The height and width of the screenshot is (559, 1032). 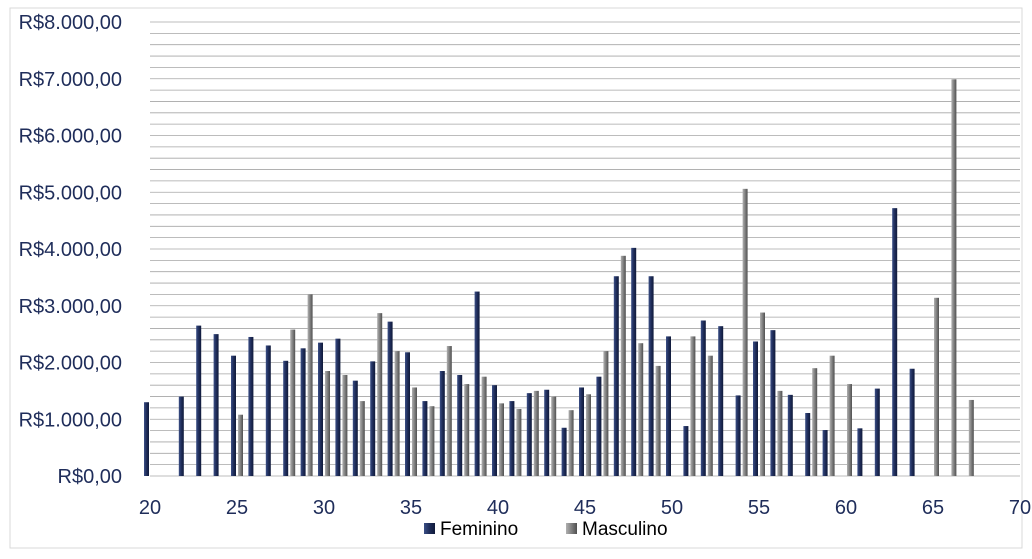 What do you see at coordinates (479, 529) in the screenshot?
I see `legend-label-feminino: Feminino` at bounding box center [479, 529].